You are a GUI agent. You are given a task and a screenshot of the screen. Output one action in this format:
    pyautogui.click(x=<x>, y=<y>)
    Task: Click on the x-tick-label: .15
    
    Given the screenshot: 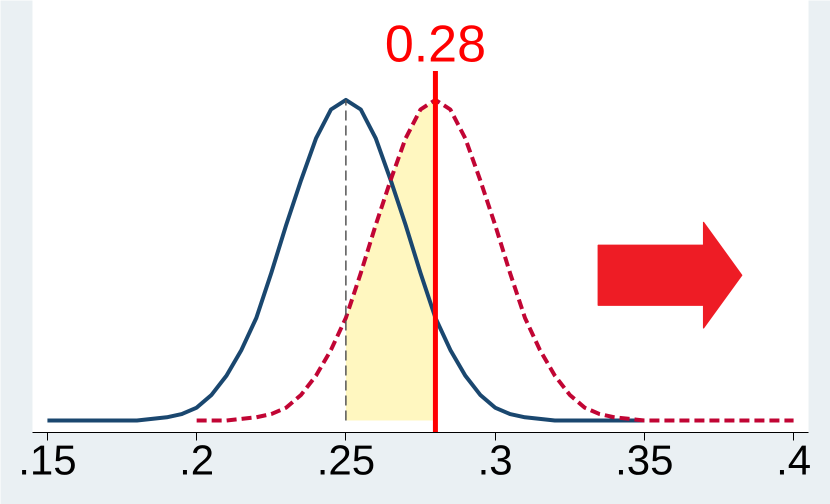 What is the action you would take?
    pyautogui.click(x=47, y=460)
    